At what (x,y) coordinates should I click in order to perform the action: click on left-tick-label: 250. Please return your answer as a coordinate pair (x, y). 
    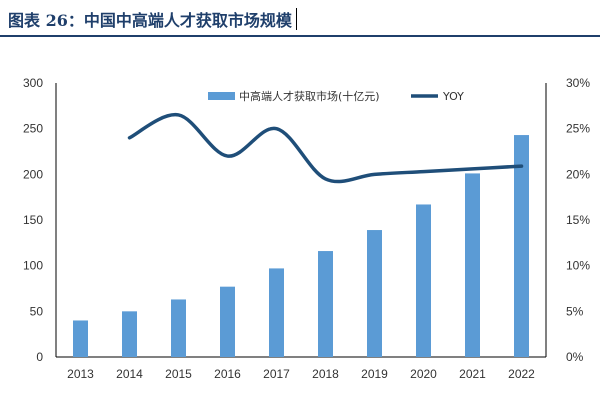
    Looking at the image, I should click on (33, 129).